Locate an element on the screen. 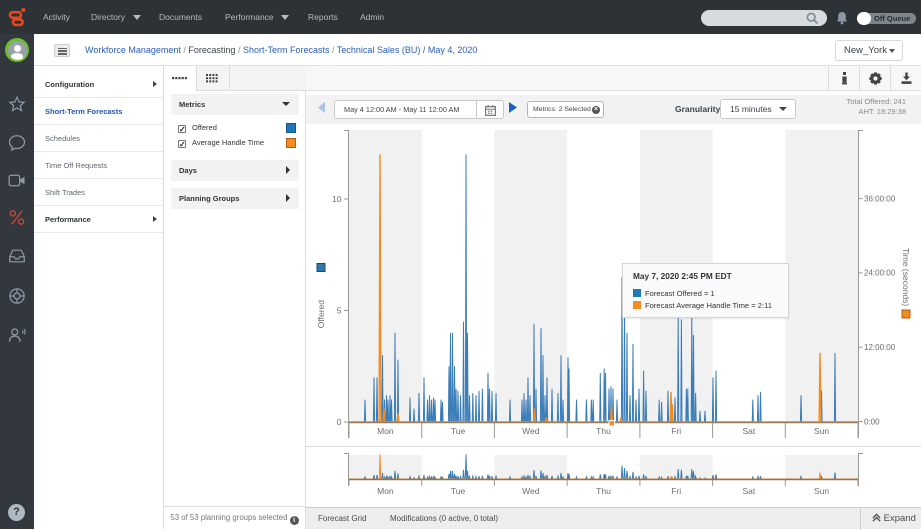  svg-text: 36:00:00 is located at coordinates (880, 198).